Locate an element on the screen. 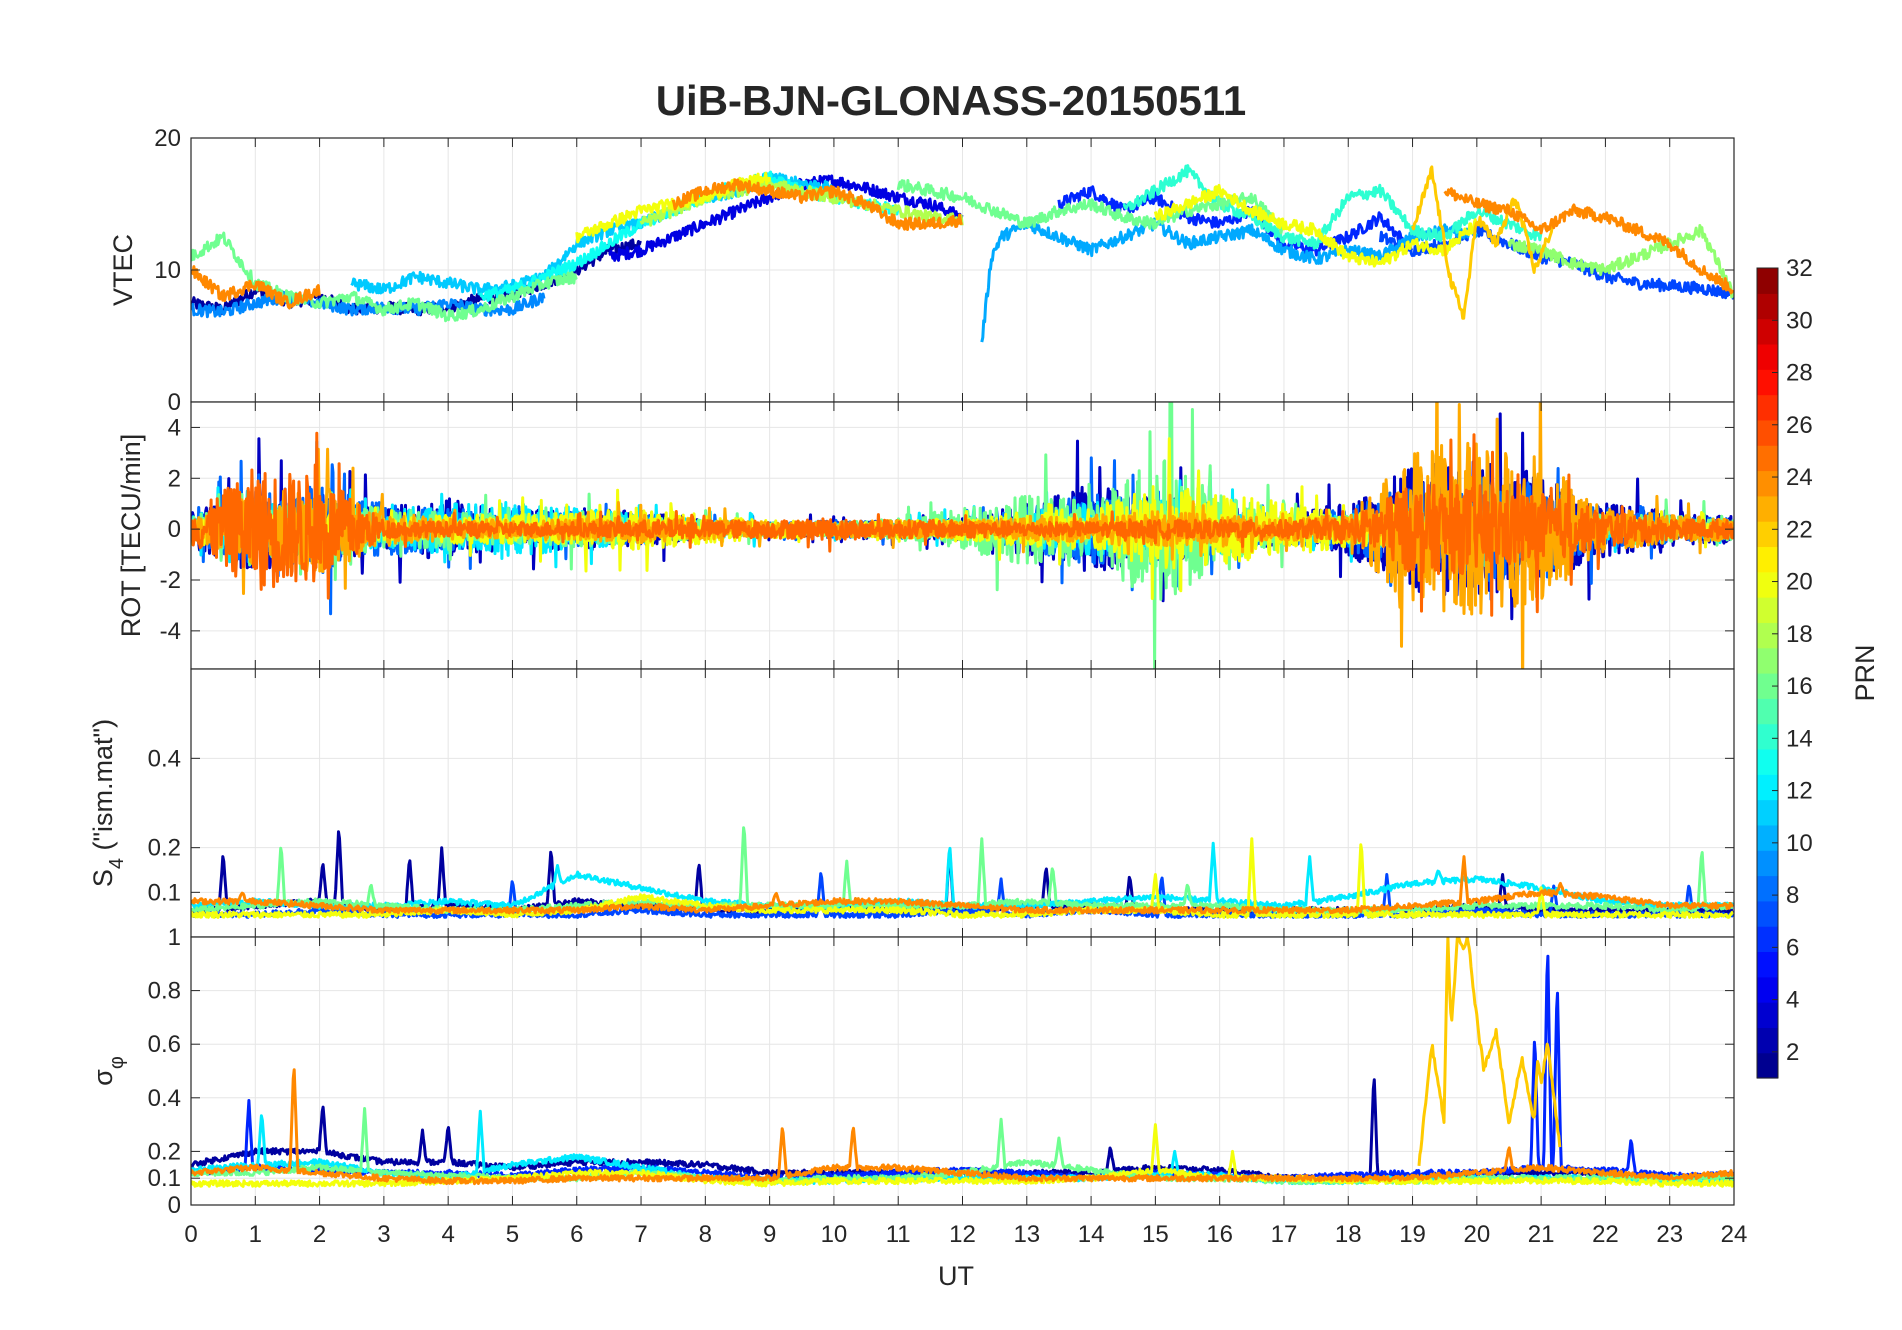 This screenshot has height=1330, width=1902. y-tick-label: -4 is located at coordinates (170, 631).